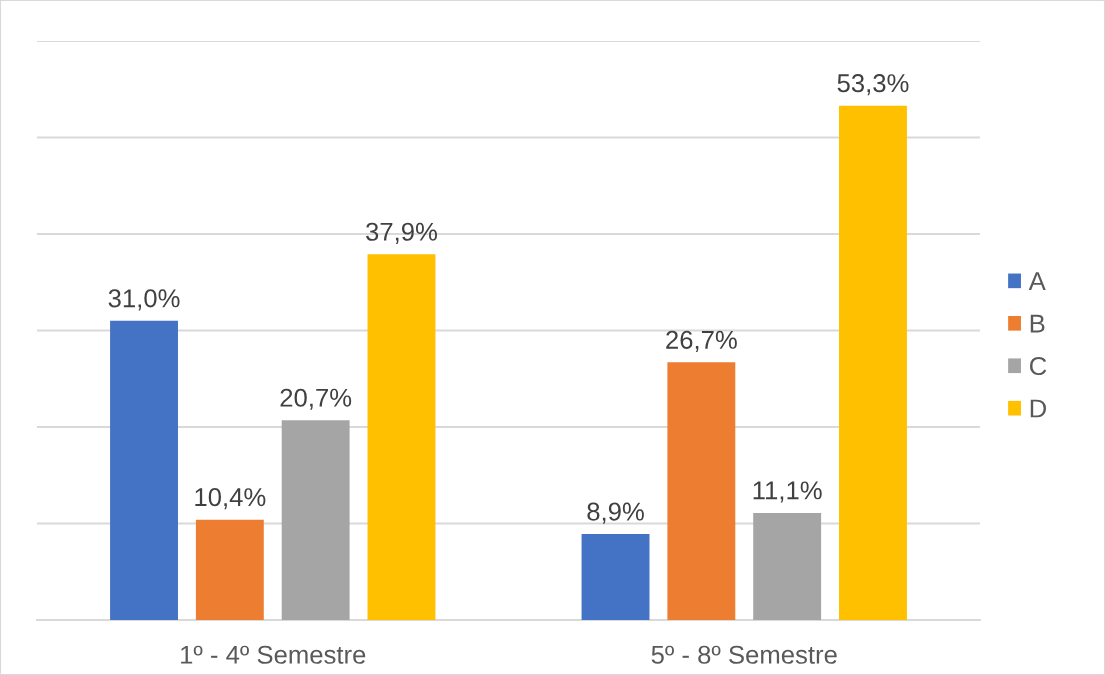 This screenshot has width=1105, height=675. I want to click on data-label: 20,7%, so click(316, 399).